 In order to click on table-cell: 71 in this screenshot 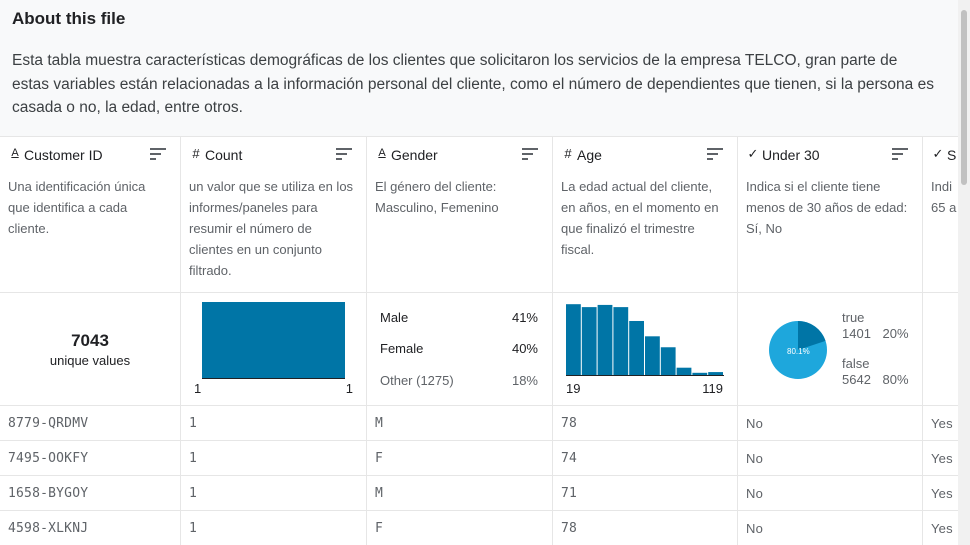, I will do `click(645, 493)`.